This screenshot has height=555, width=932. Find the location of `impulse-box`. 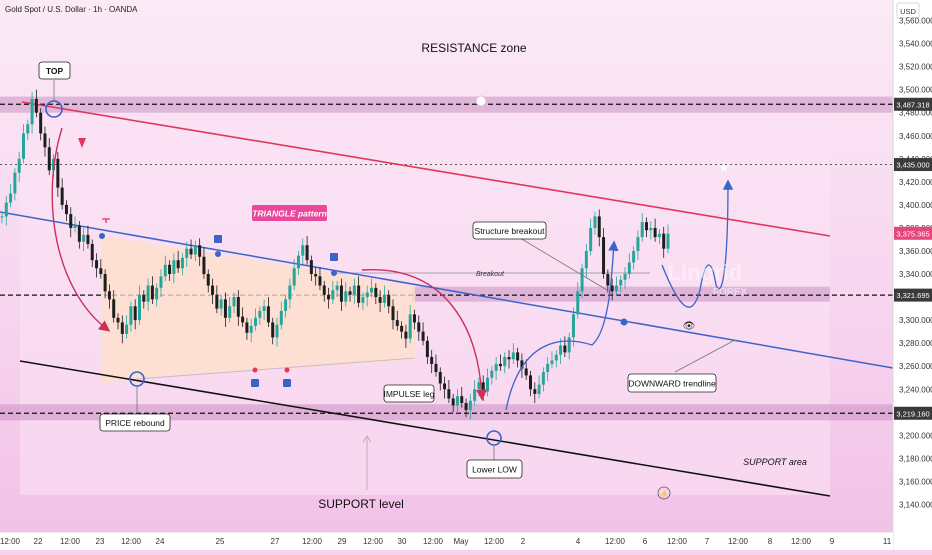

impulse-box is located at coordinates (409, 393).